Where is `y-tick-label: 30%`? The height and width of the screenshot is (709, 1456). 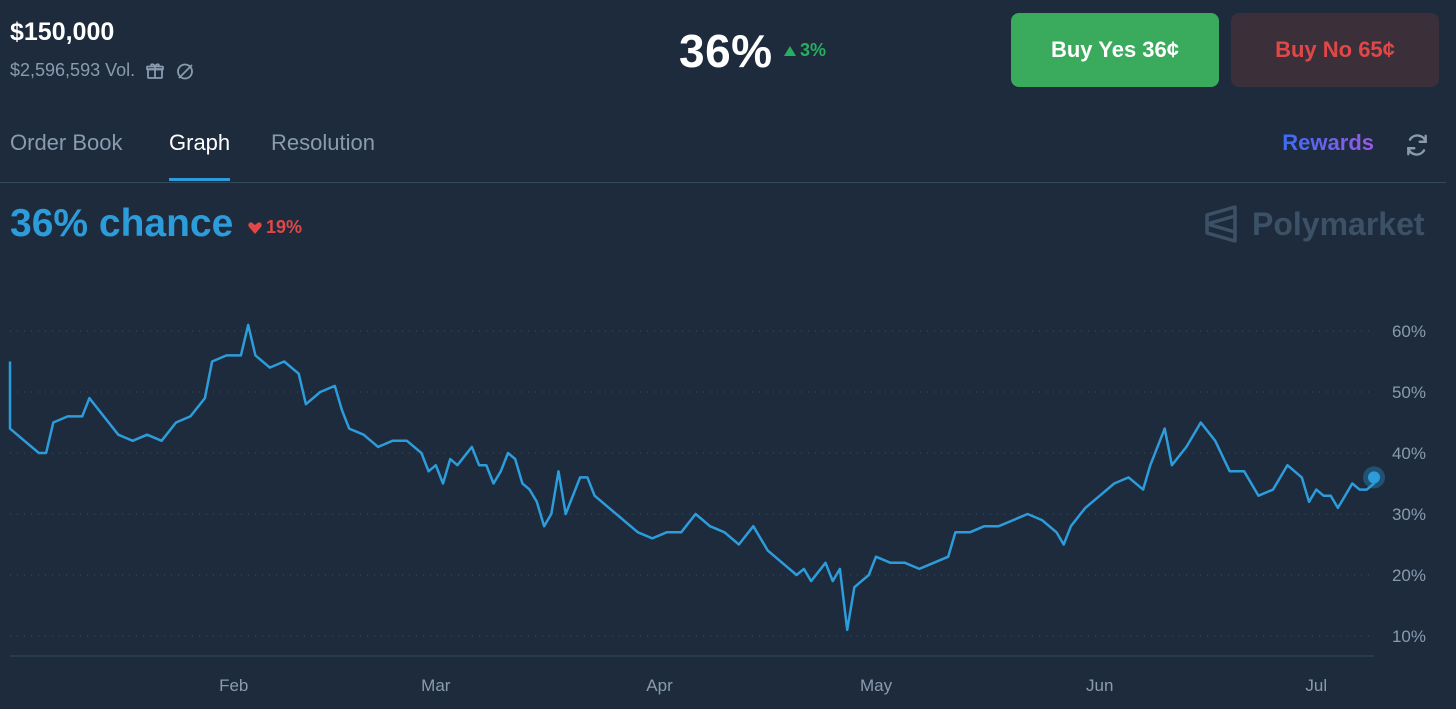 y-tick-label: 30% is located at coordinates (1409, 514).